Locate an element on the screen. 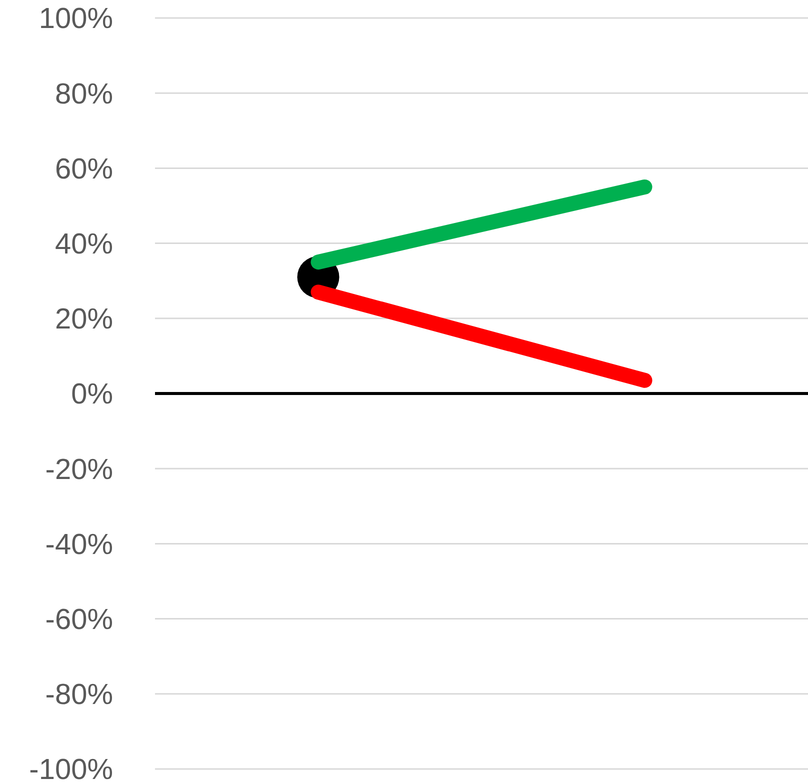 Image resolution: width=808 pixels, height=782 pixels. y-tick-label: -80% is located at coordinates (79, 695).